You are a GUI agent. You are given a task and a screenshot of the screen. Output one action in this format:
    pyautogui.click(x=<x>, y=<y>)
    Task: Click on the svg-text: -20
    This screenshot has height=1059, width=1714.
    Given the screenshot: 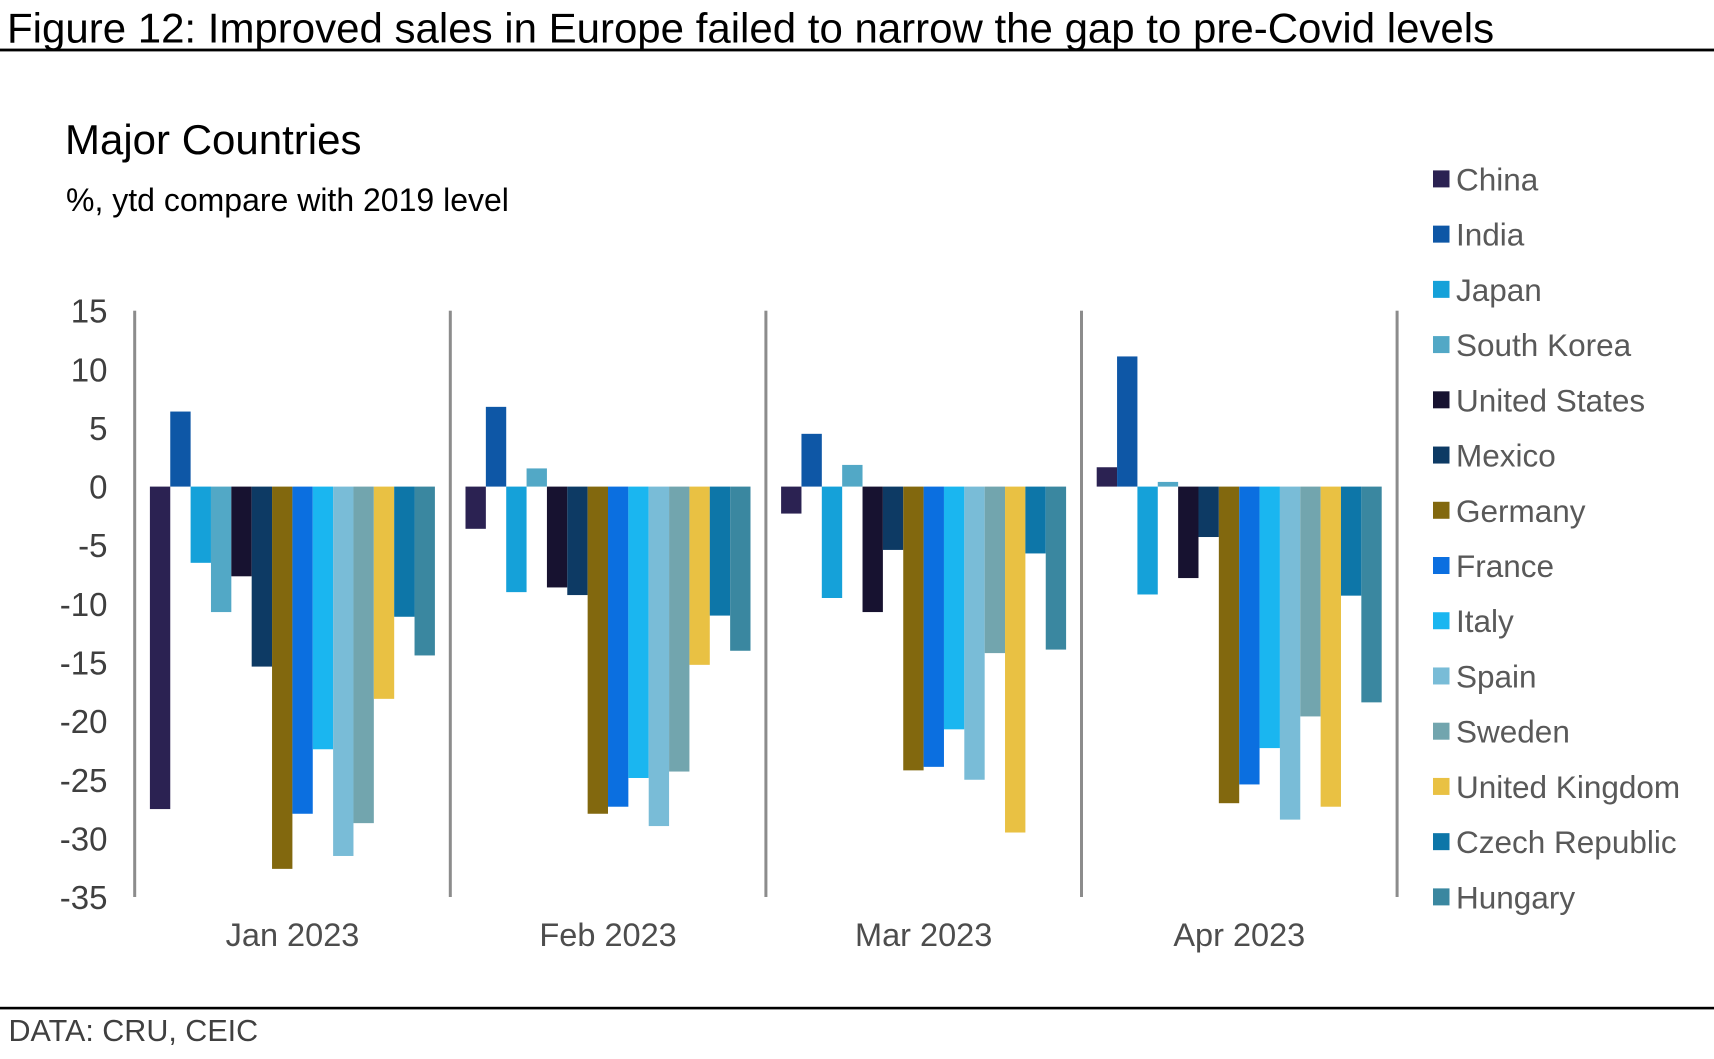 What is the action you would take?
    pyautogui.click(x=84, y=721)
    